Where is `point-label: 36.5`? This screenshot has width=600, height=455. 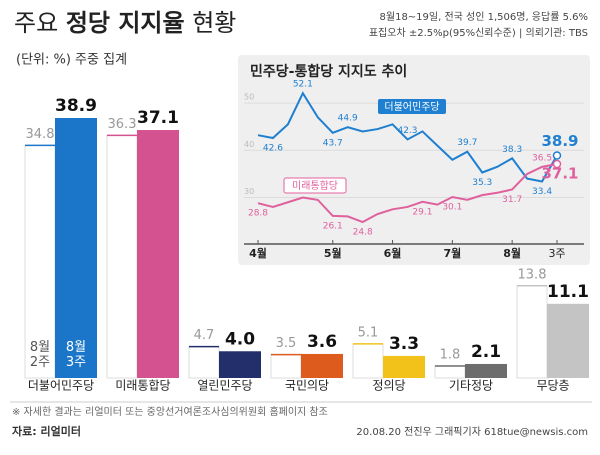
point-label: 36.5 is located at coordinates (542, 158).